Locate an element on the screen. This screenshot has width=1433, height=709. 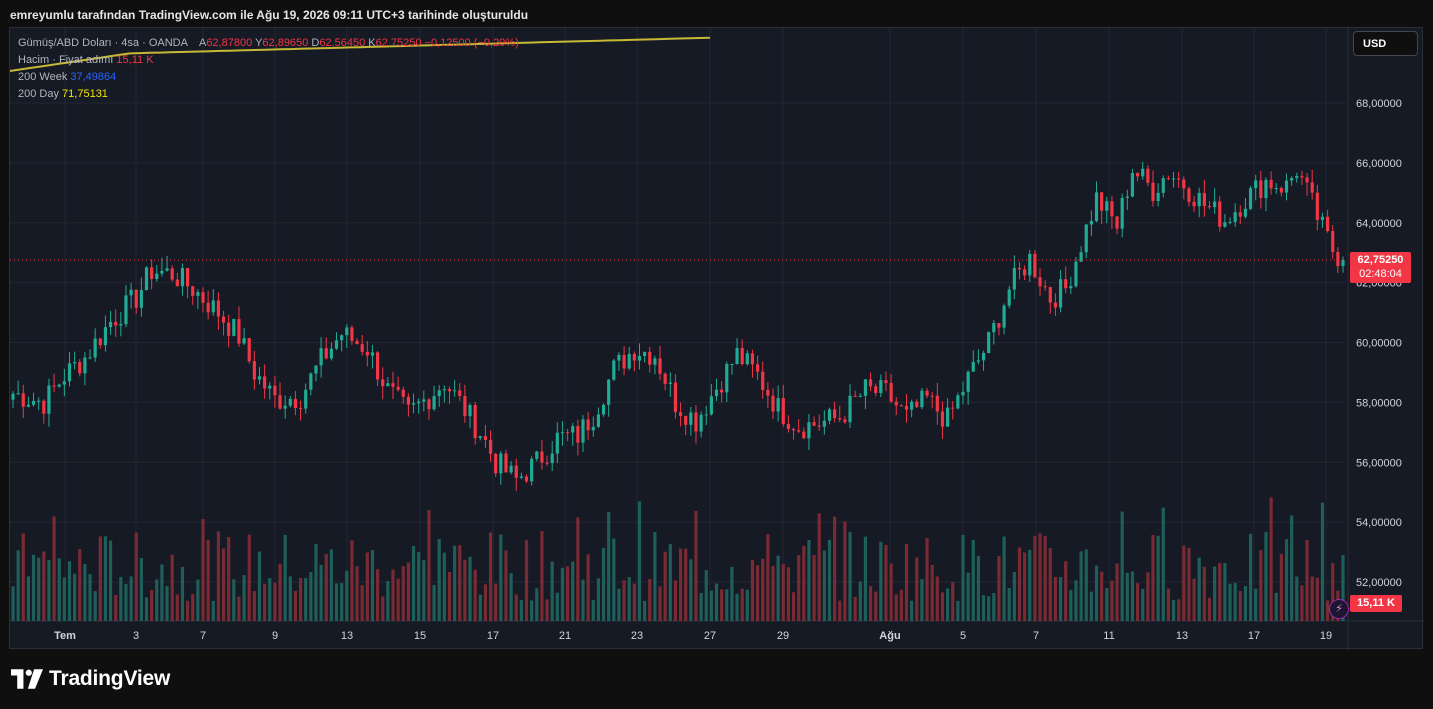
legend-symbol: Gümüş/ABD Doları · 4sa · OANDA is located at coordinates (102, 43).